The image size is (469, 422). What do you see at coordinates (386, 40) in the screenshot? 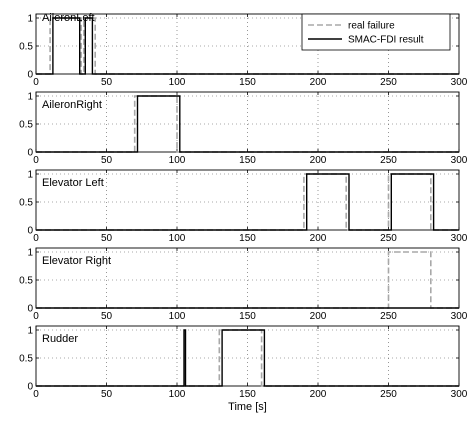
I see `legend-label: SMAC-FDI result` at bounding box center [386, 40].